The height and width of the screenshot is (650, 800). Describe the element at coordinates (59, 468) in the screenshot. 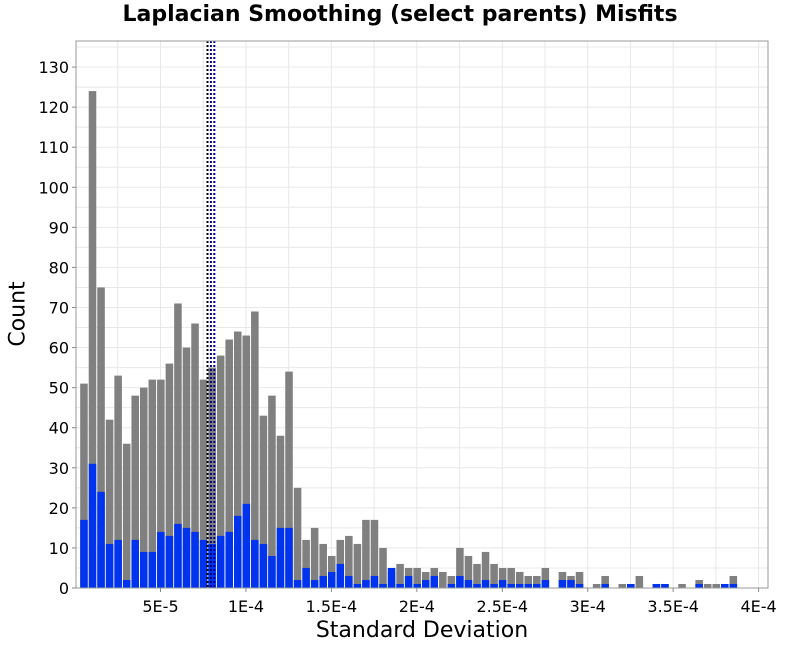

I see `y-tick-label: 30` at that location.